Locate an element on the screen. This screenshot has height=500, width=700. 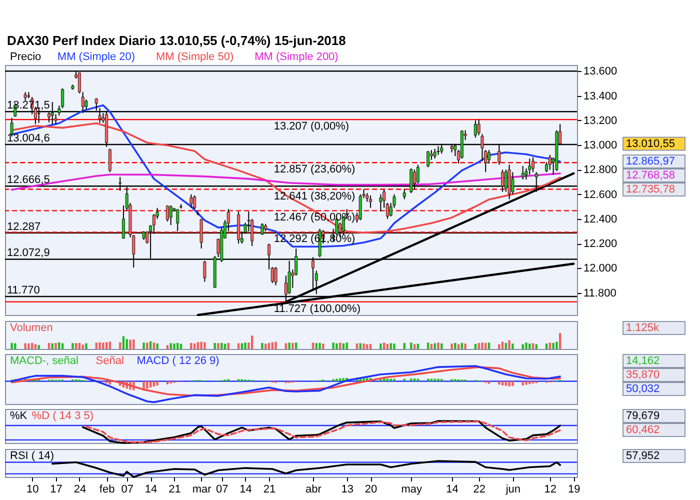
x-tick-label: 17 is located at coordinates (56, 490).